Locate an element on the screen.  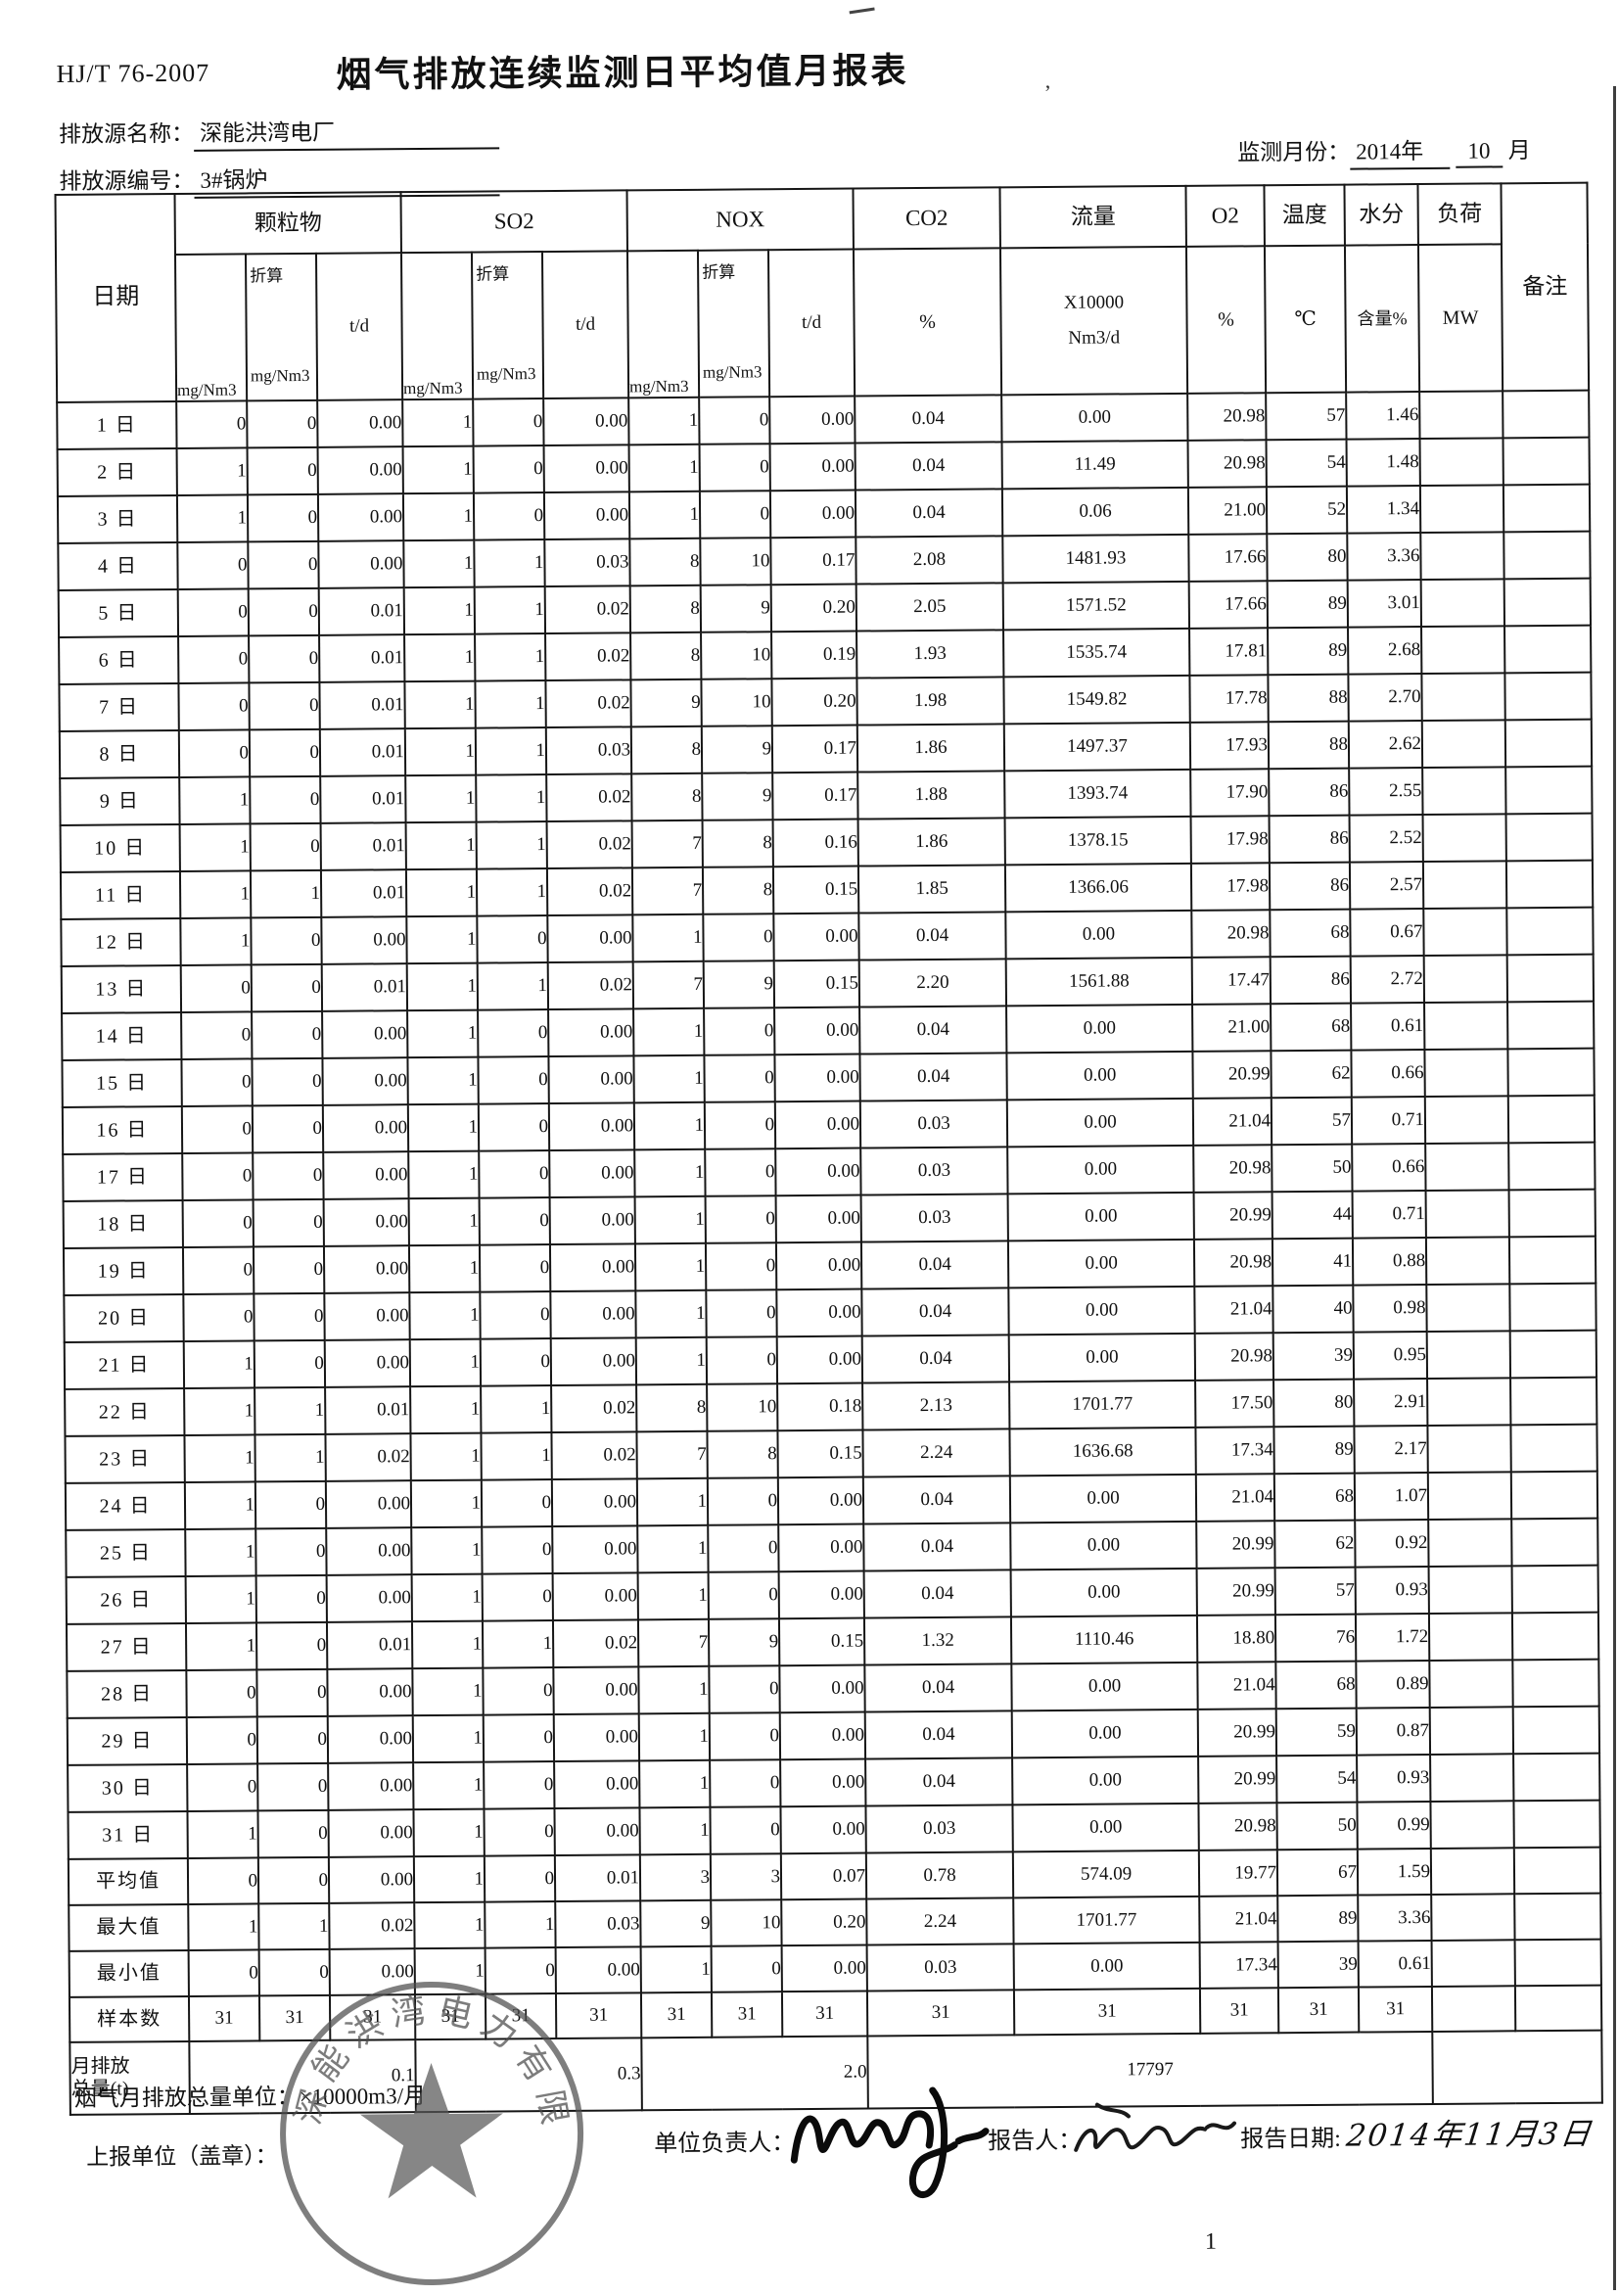
value-cell: 0.87 is located at coordinates (1393, 1731).